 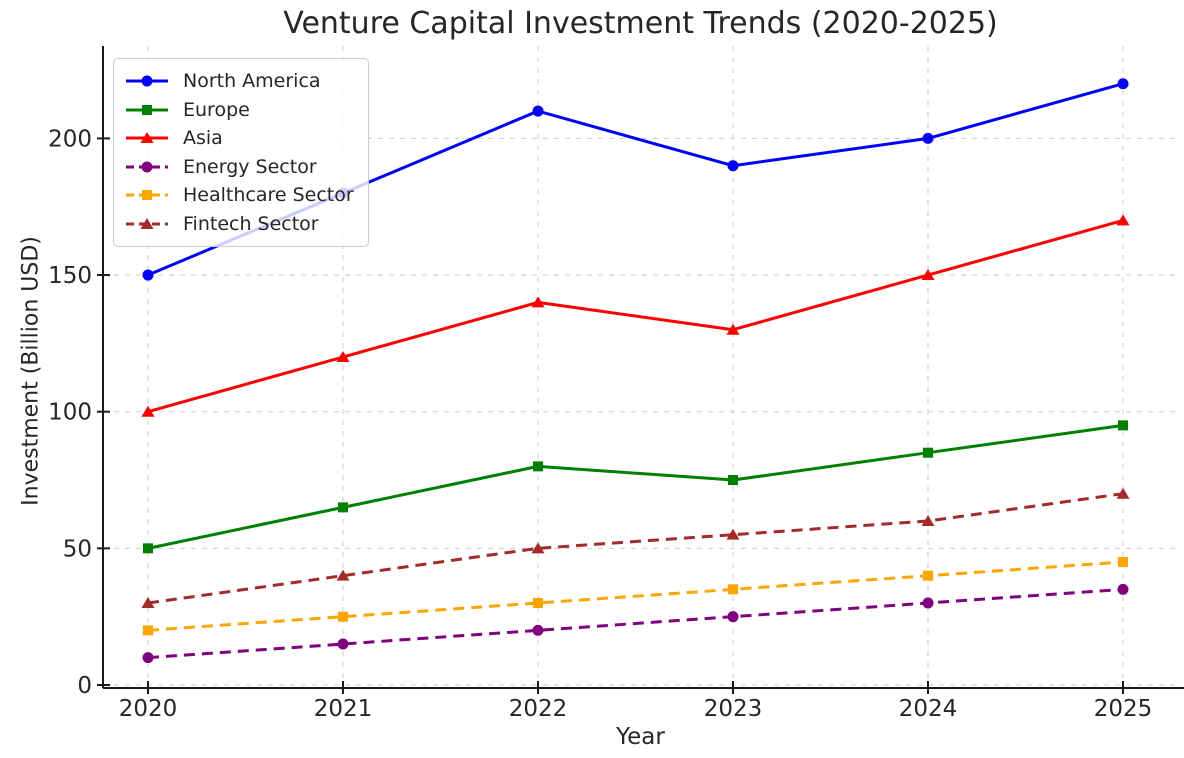 I want to click on y-tick-label: 200, so click(x=70, y=139).